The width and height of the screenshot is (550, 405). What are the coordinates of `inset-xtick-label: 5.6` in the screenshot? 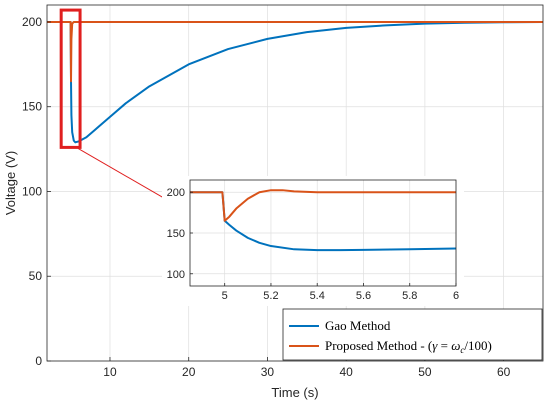 It's located at (363, 296).